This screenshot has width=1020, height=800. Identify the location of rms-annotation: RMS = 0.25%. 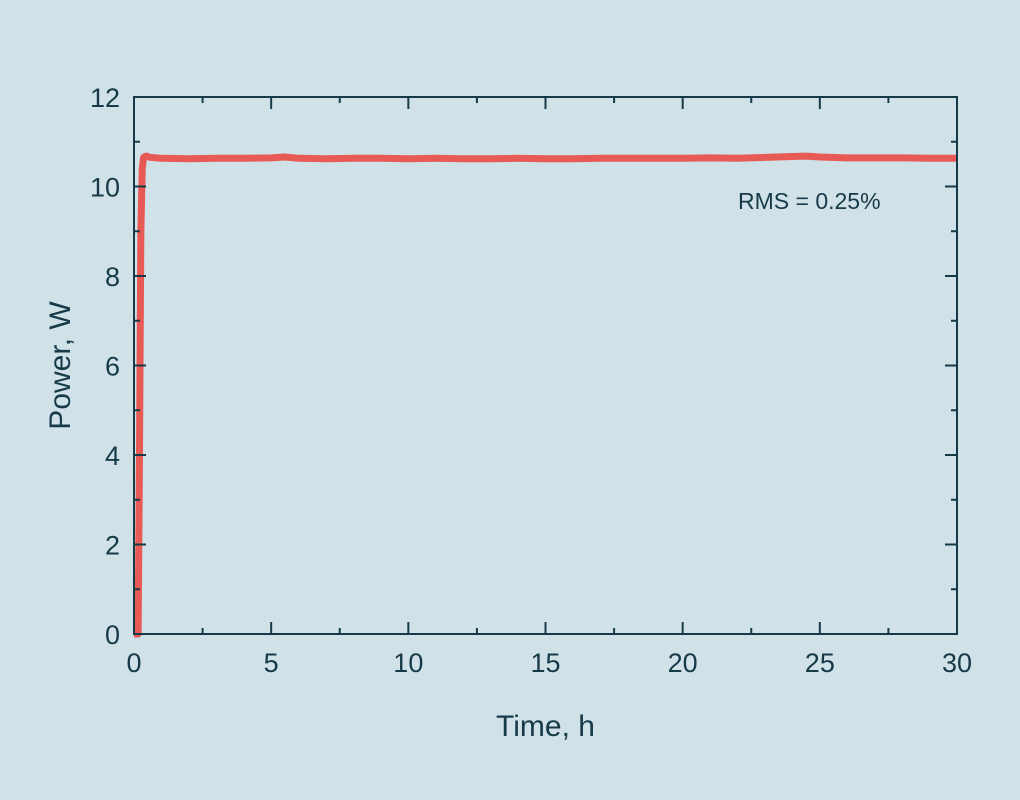
(809, 201).